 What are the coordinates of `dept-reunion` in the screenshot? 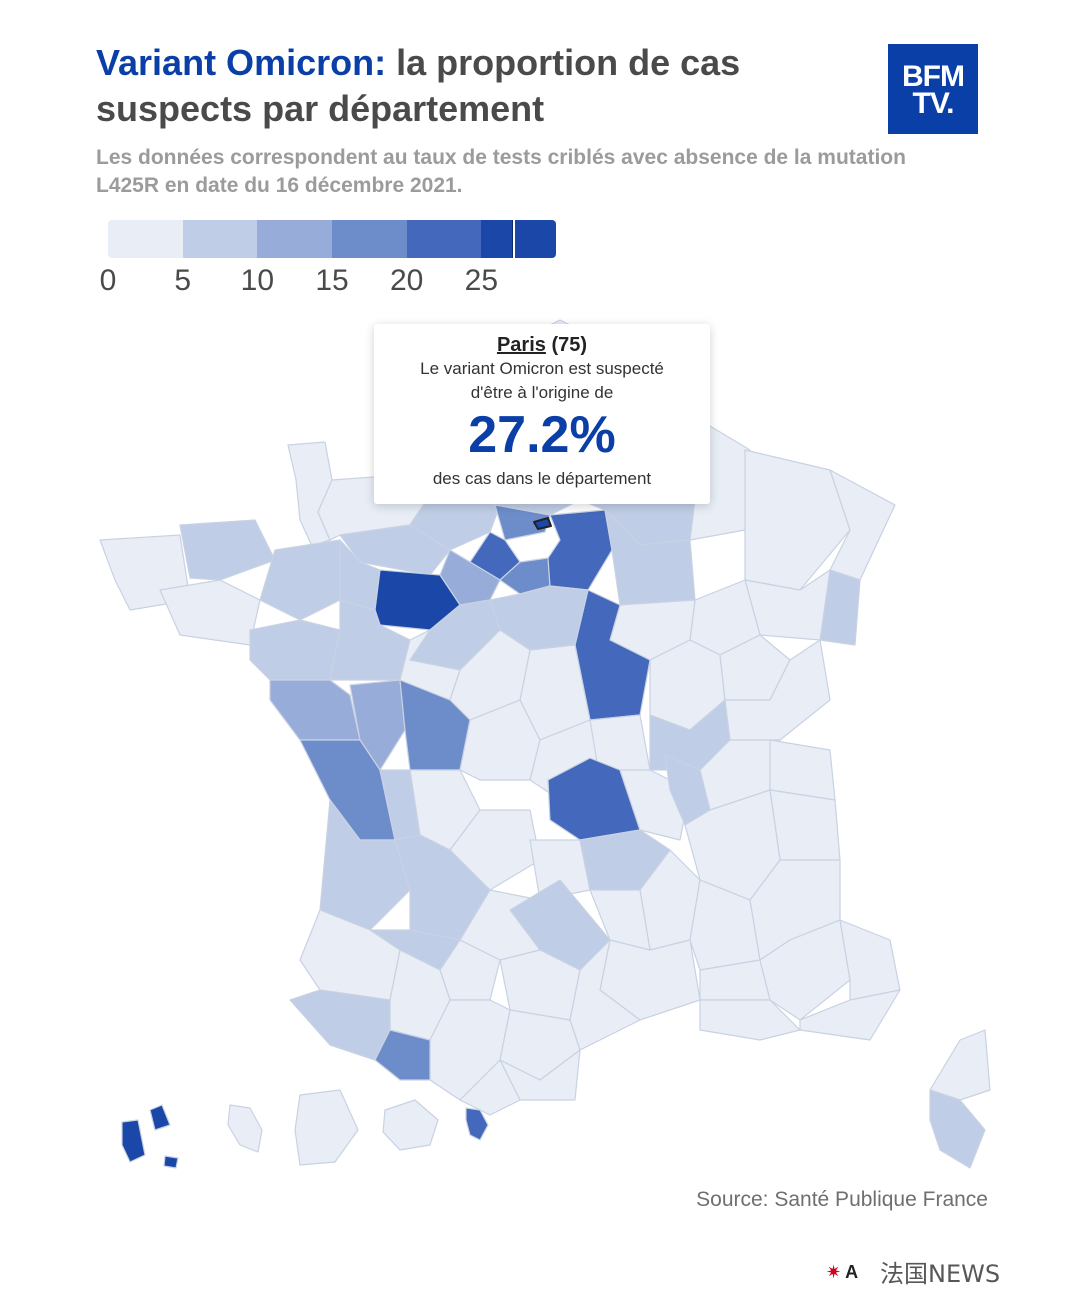 It's located at (410, 1125).